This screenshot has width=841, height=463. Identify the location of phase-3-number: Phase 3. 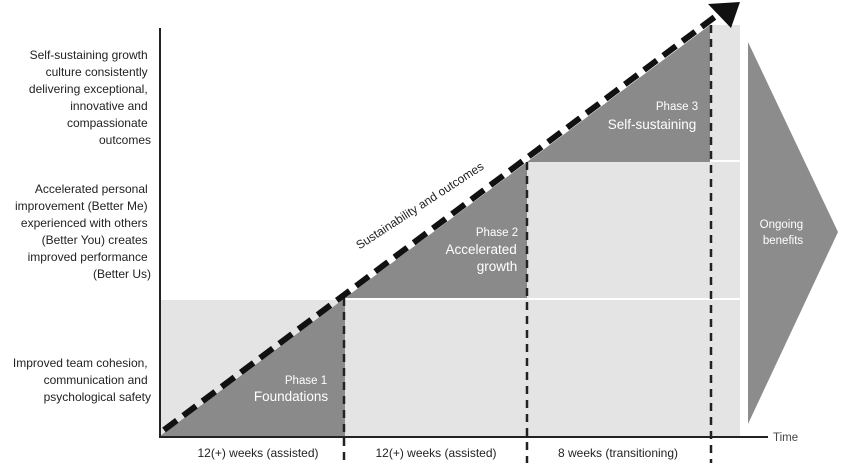
(677, 107).